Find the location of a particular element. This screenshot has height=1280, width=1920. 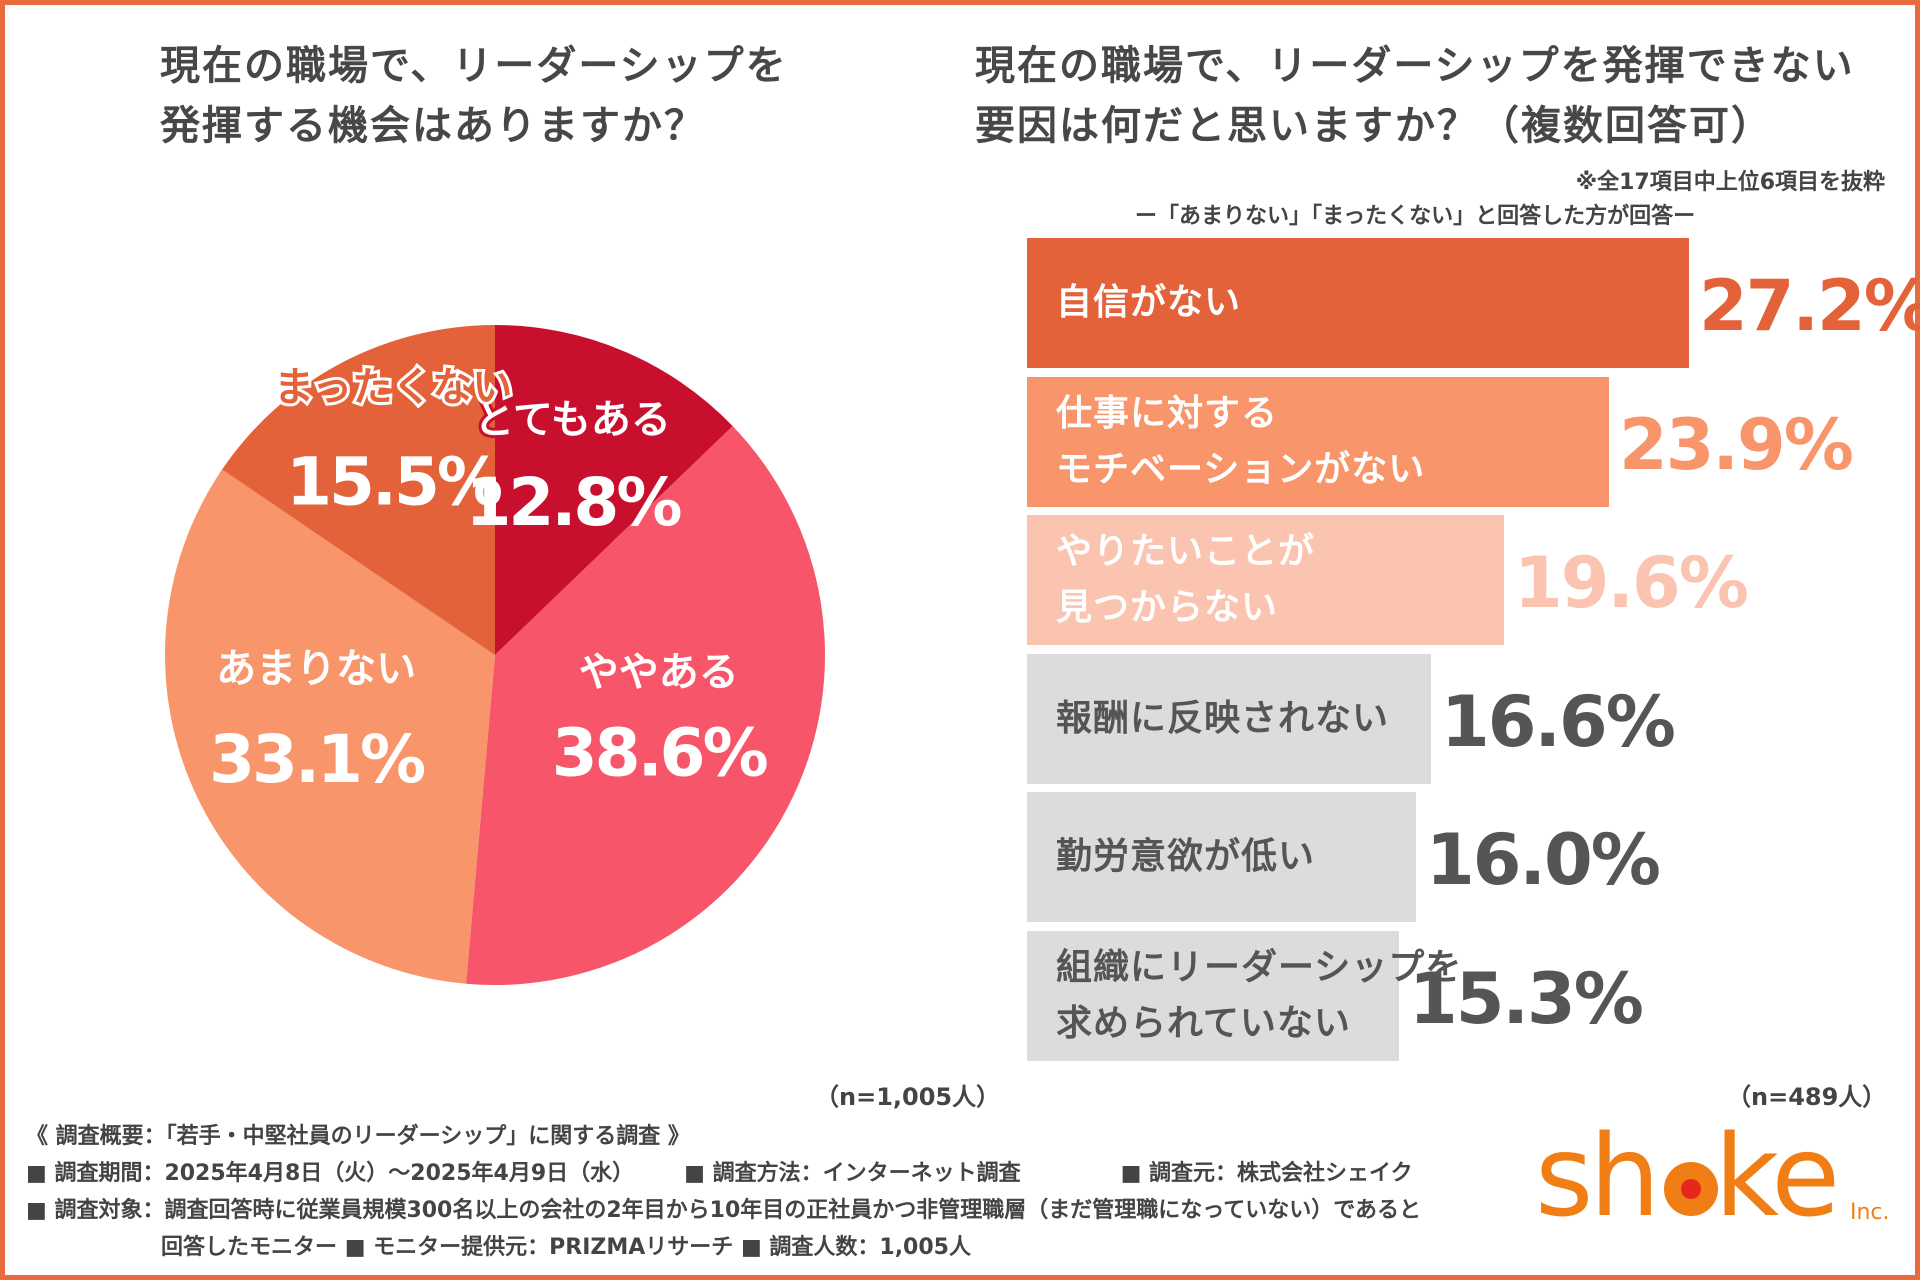

bar-value-label: 15.3% is located at coordinates (1526, 998).